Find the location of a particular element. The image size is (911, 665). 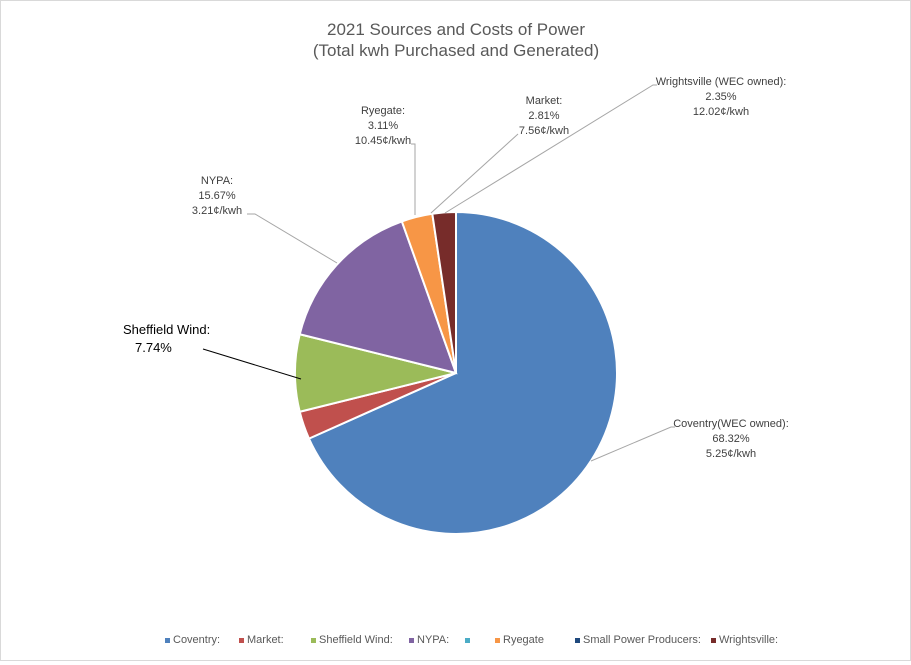

market-label-percent: 2.81% is located at coordinates (543, 116).